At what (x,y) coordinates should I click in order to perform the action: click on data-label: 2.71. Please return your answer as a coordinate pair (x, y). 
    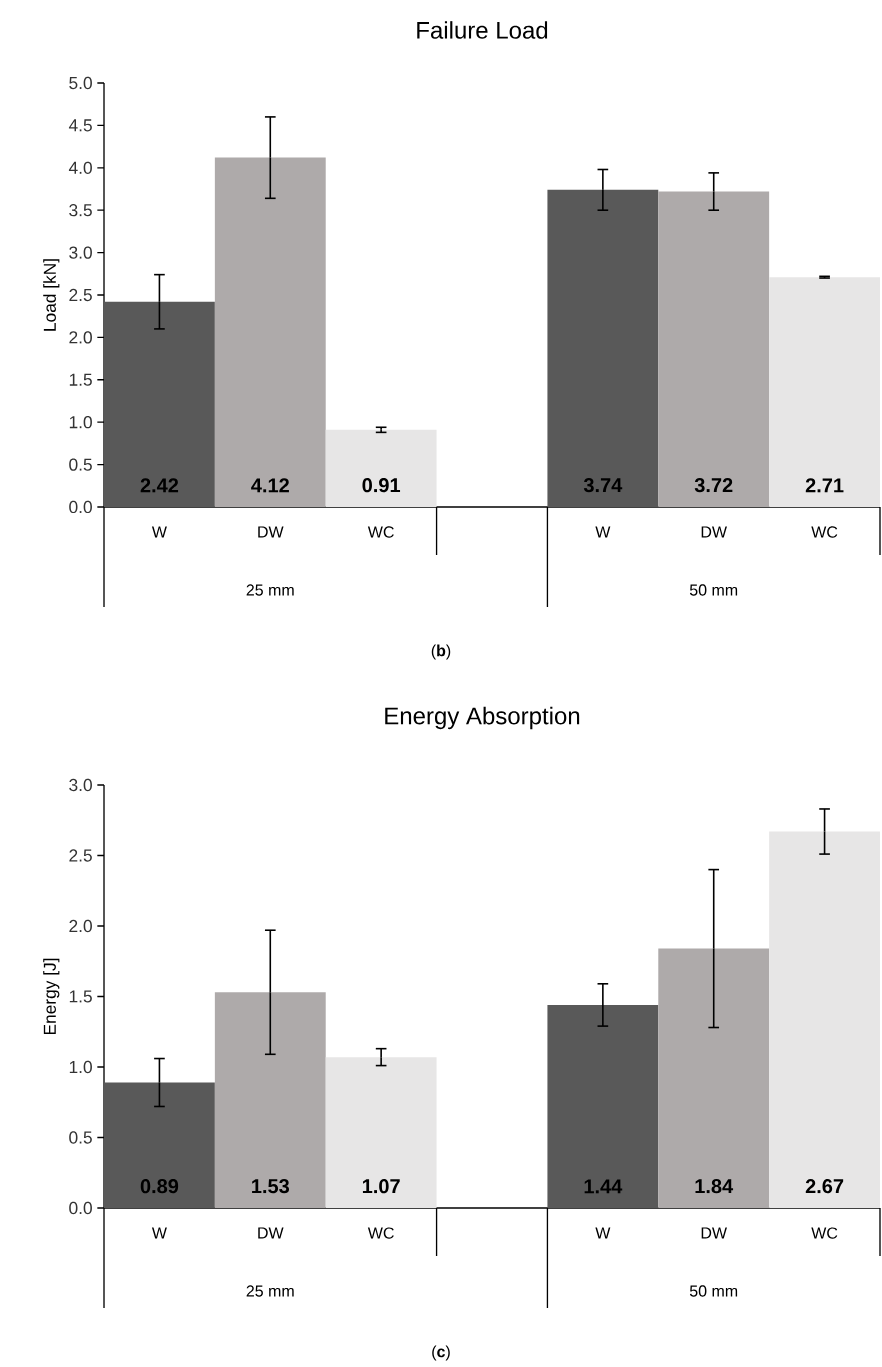
    Looking at the image, I should click on (824, 485).